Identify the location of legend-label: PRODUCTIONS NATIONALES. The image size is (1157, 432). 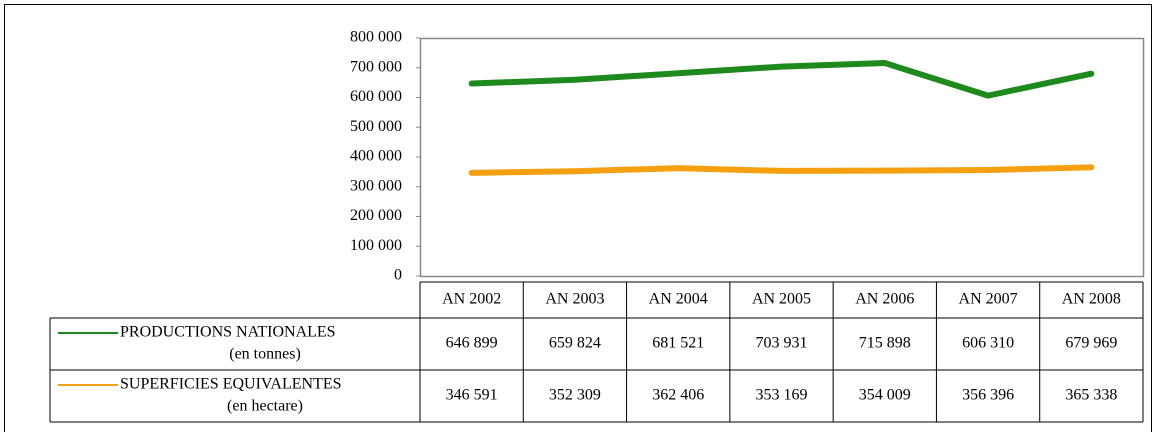
(228, 332).